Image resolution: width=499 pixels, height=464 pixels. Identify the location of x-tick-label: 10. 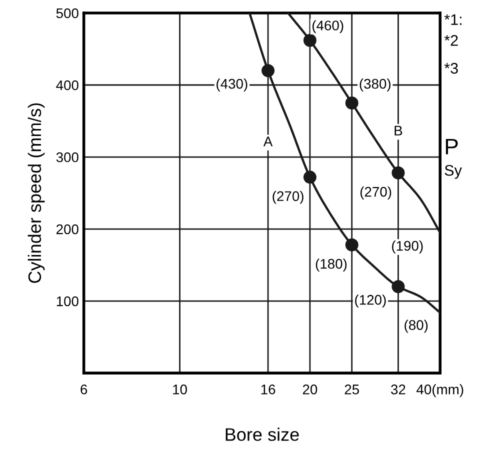
(180, 389).